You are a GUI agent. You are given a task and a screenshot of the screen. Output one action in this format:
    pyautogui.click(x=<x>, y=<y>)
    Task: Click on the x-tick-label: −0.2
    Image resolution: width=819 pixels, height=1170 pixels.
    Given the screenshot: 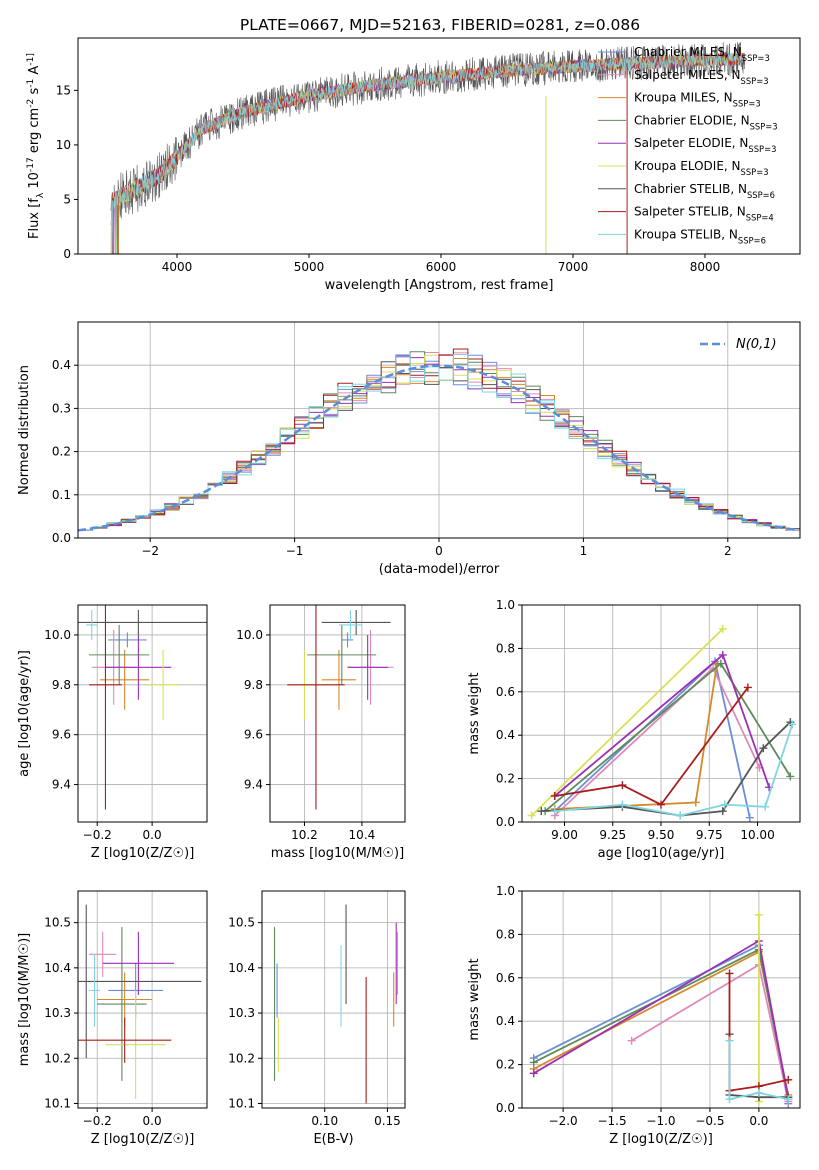 What is the action you would take?
    pyautogui.click(x=97, y=835)
    